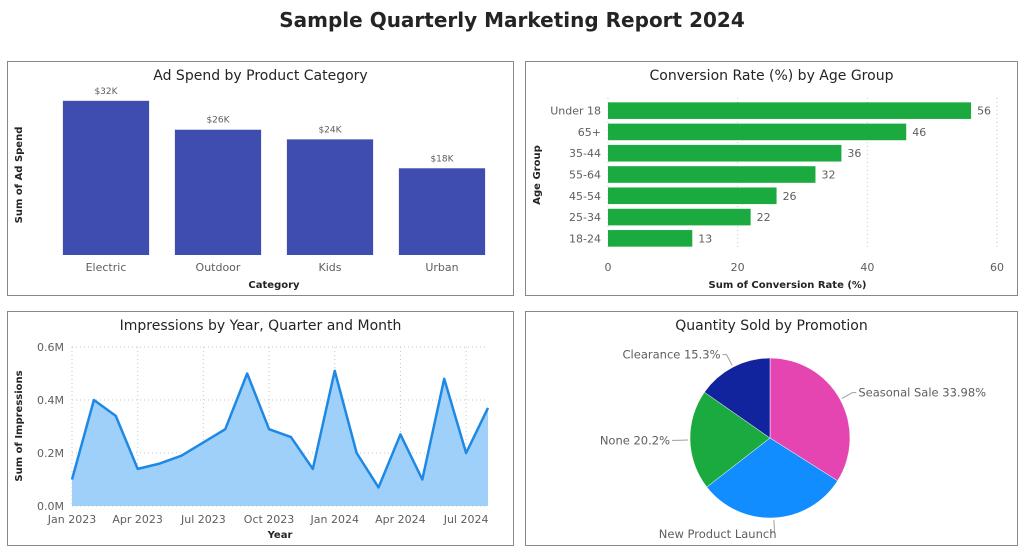  What do you see at coordinates (466, 519) in the screenshot?
I see `x-tick-label: Jul 2024` at bounding box center [466, 519].